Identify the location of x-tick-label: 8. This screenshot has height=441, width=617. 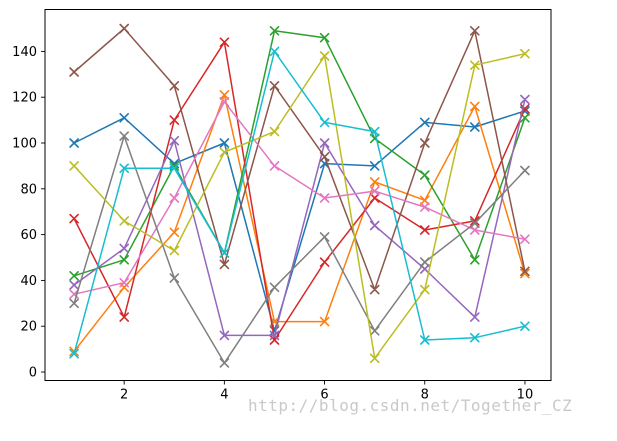
(425, 395).